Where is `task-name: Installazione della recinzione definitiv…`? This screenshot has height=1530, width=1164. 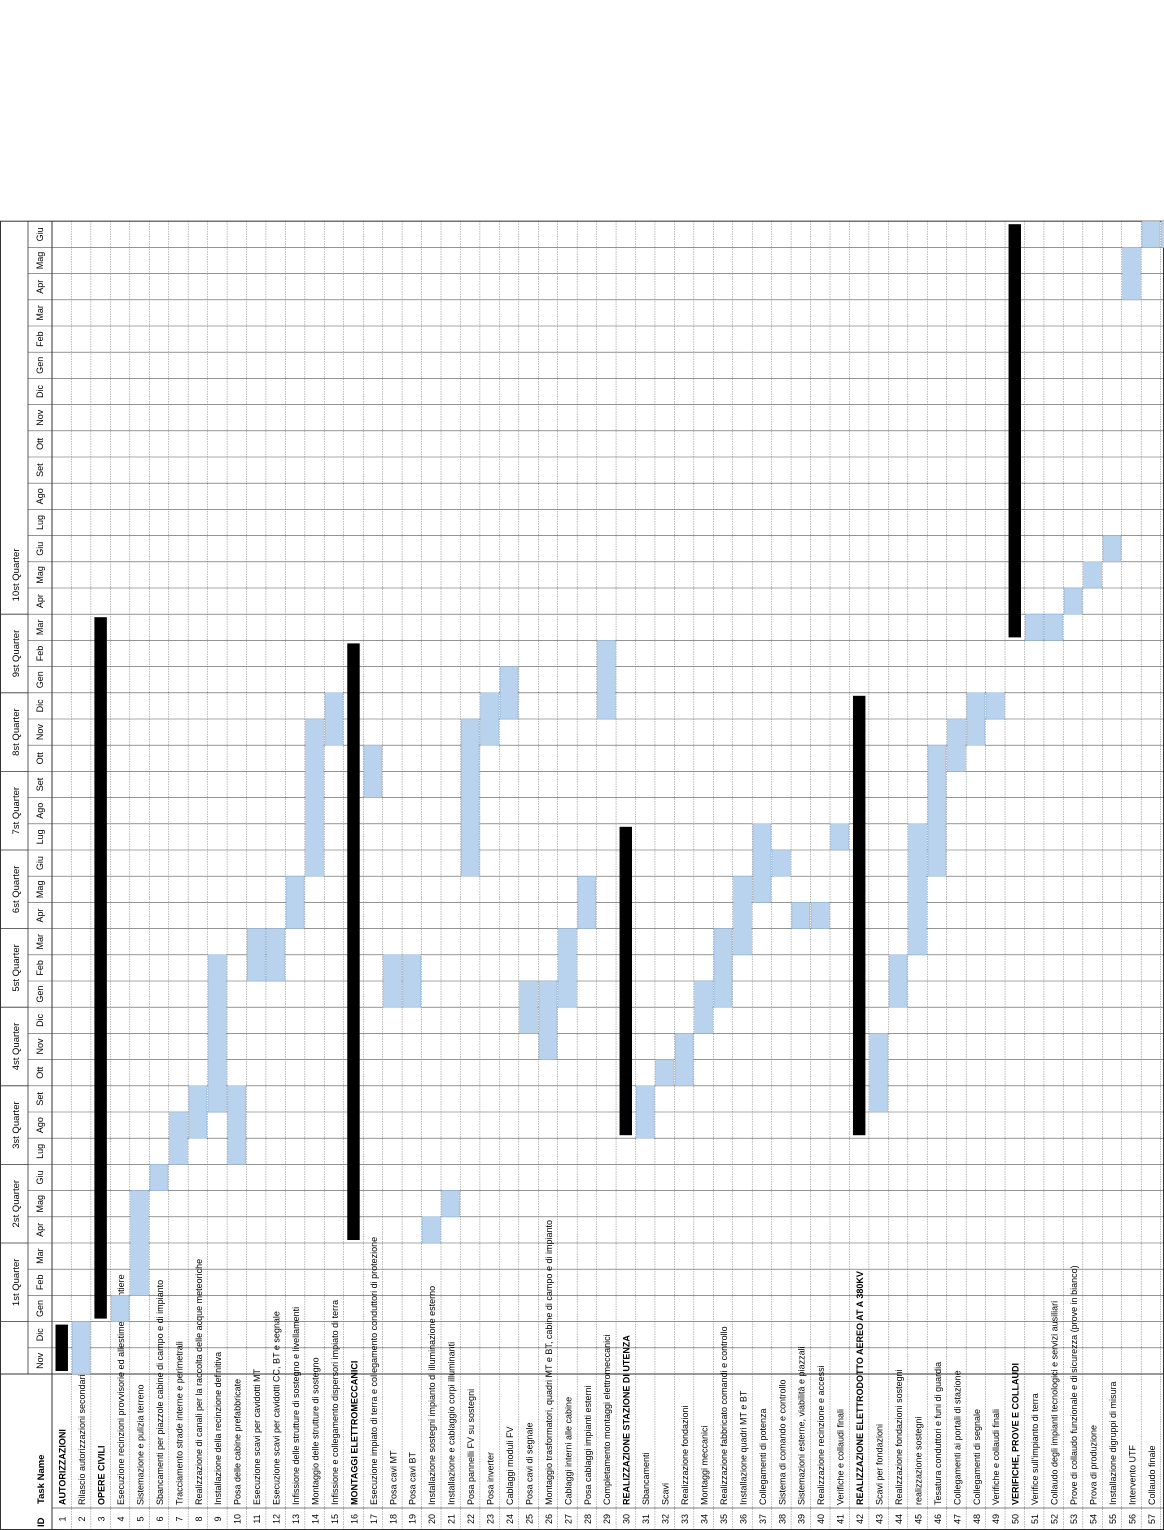
task-name: Installazione della recinzione definitiv… is located at coordinates (218, 1428).